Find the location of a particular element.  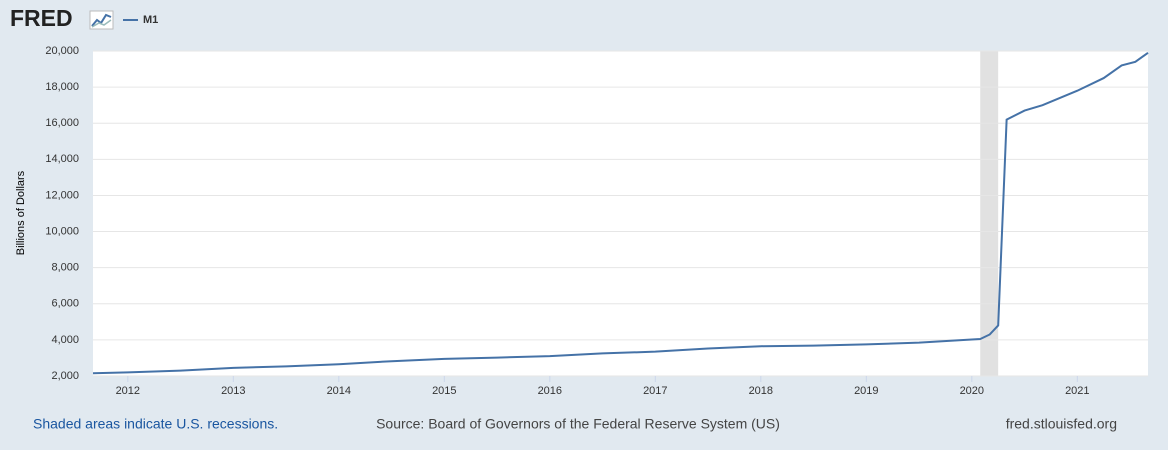

y-tick-label: 12,000 is located at coordinates (62, 195).